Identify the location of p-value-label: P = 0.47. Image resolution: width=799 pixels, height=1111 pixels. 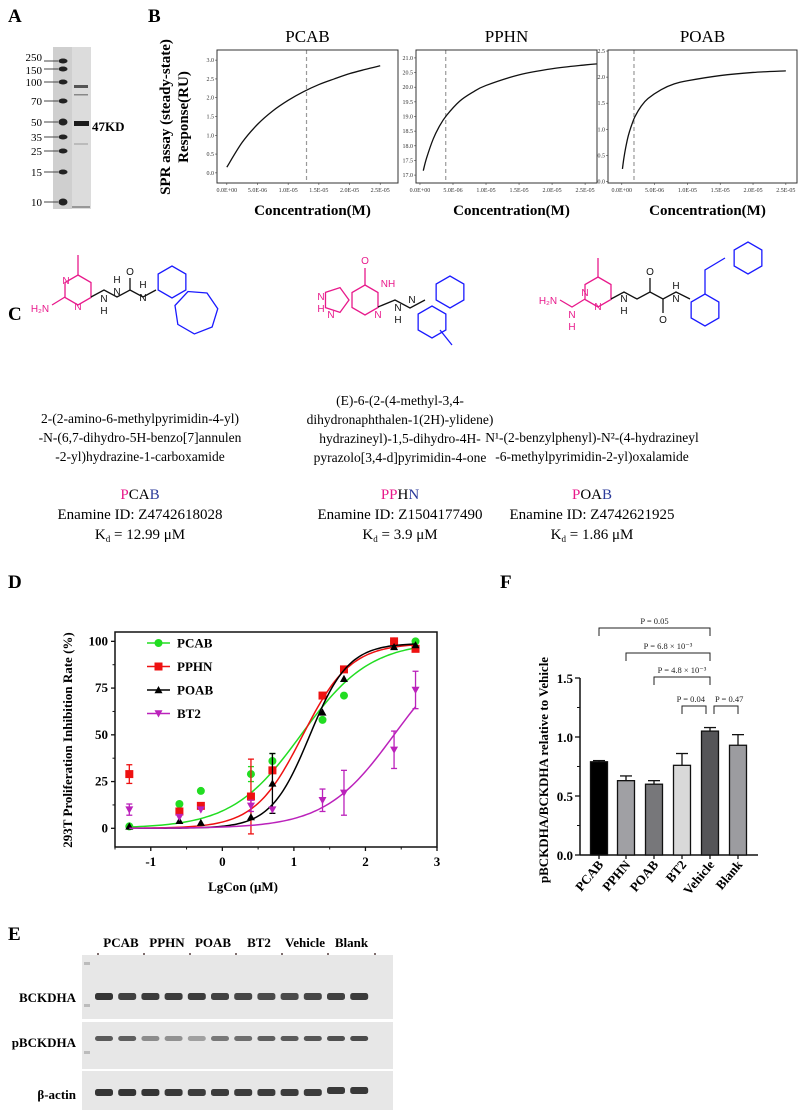
(729, 699).